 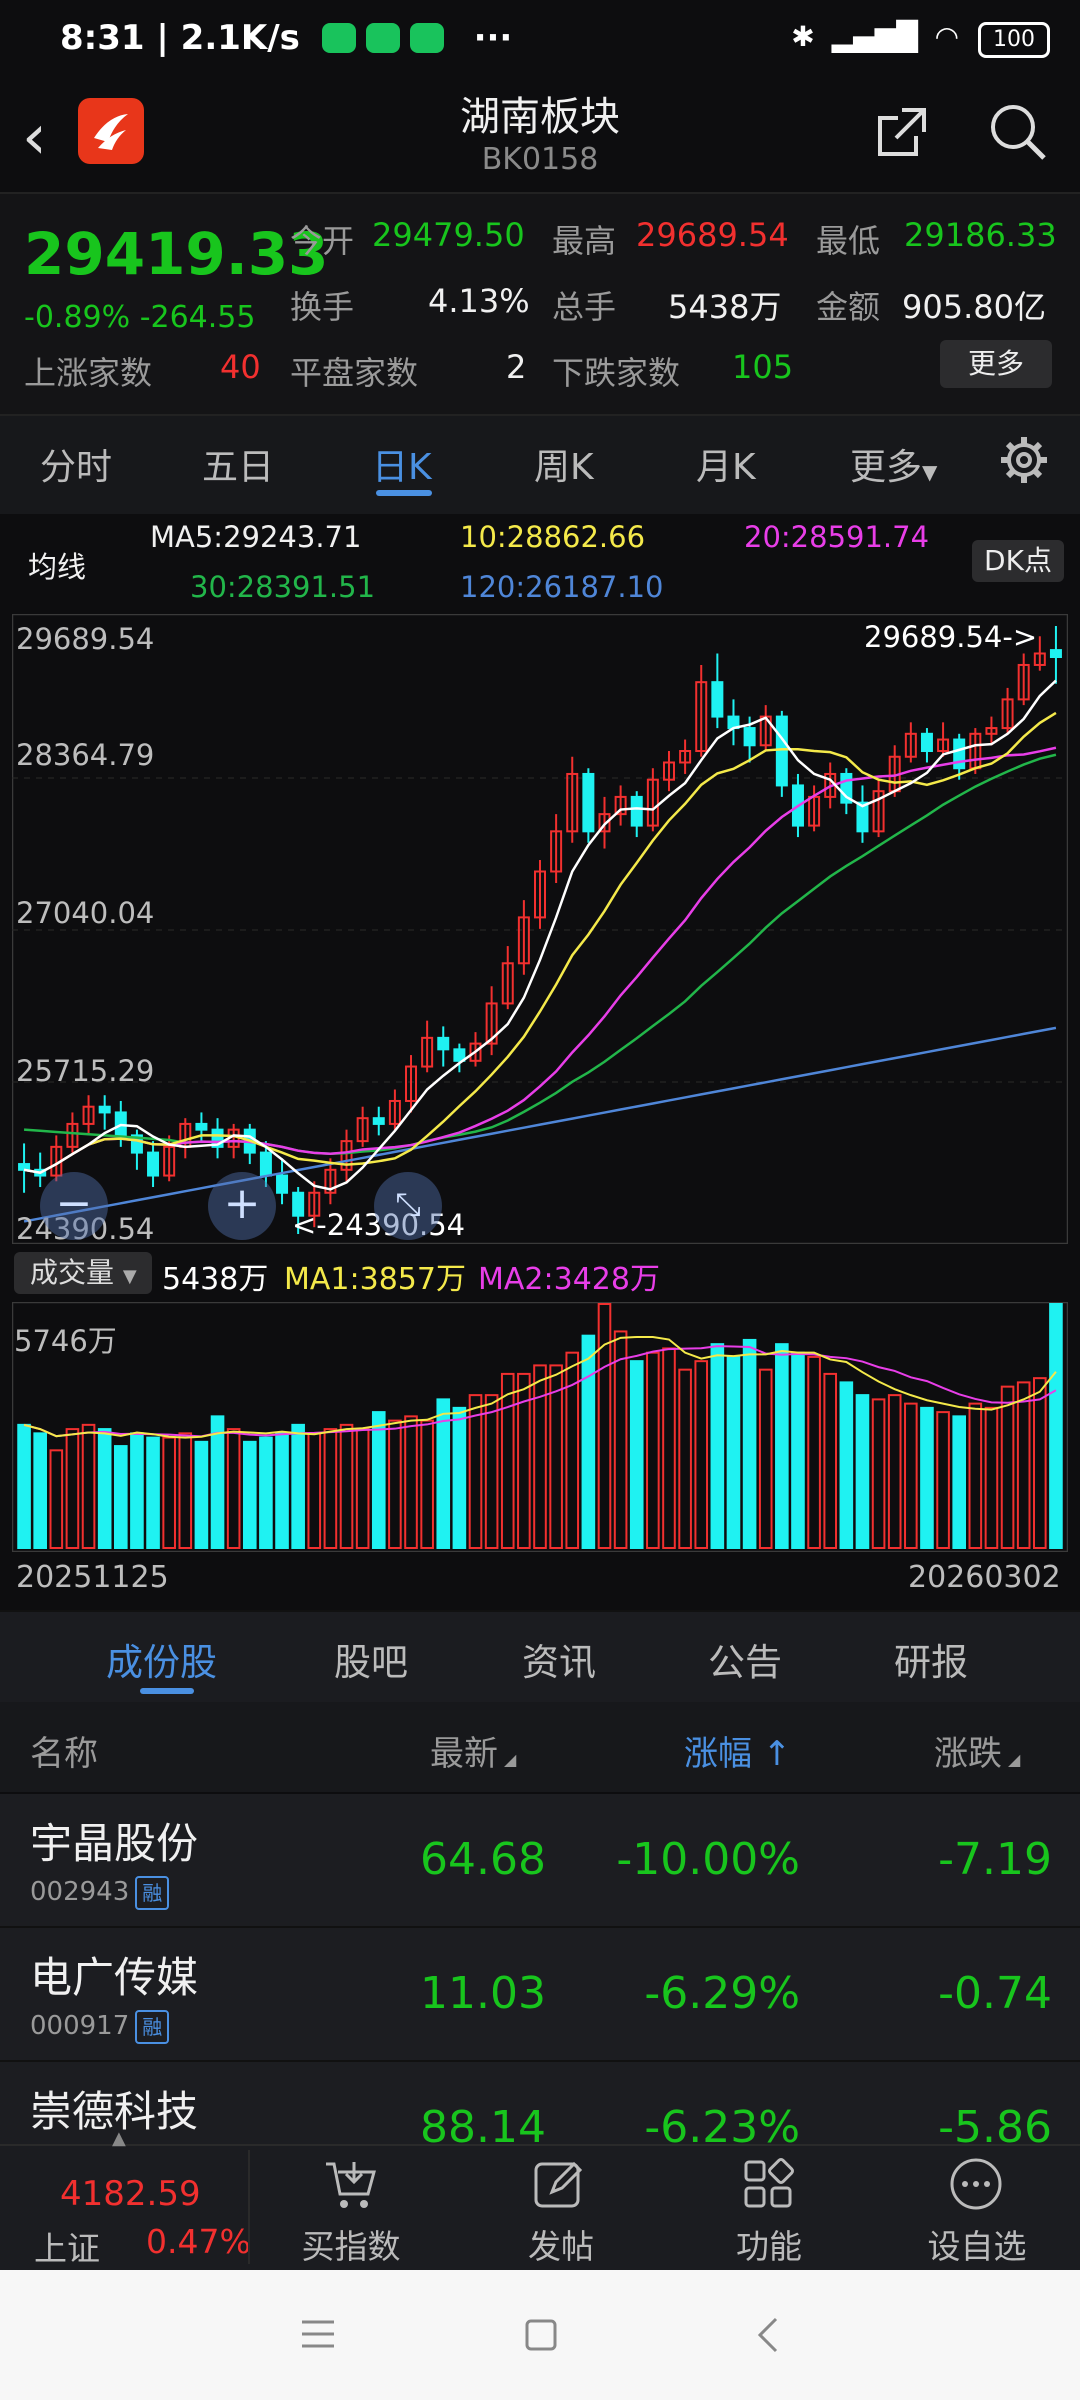 I want to click on watchlist-label: 设自选, so click(x=977, y=2246).